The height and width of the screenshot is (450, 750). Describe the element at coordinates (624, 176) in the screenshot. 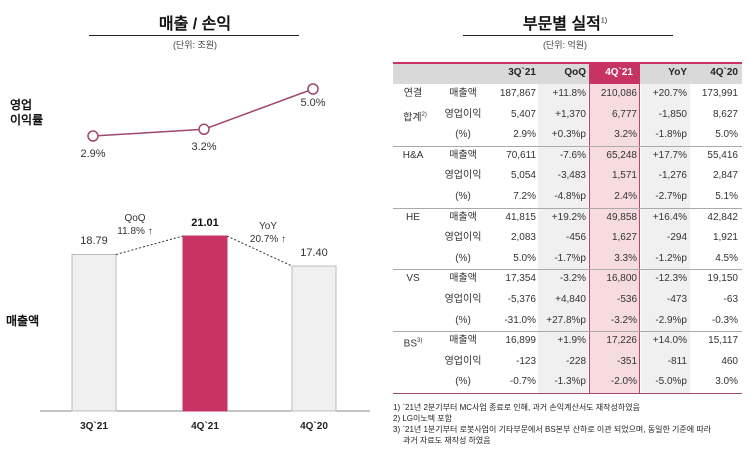

I see `table-cell: 1,571` at that location.